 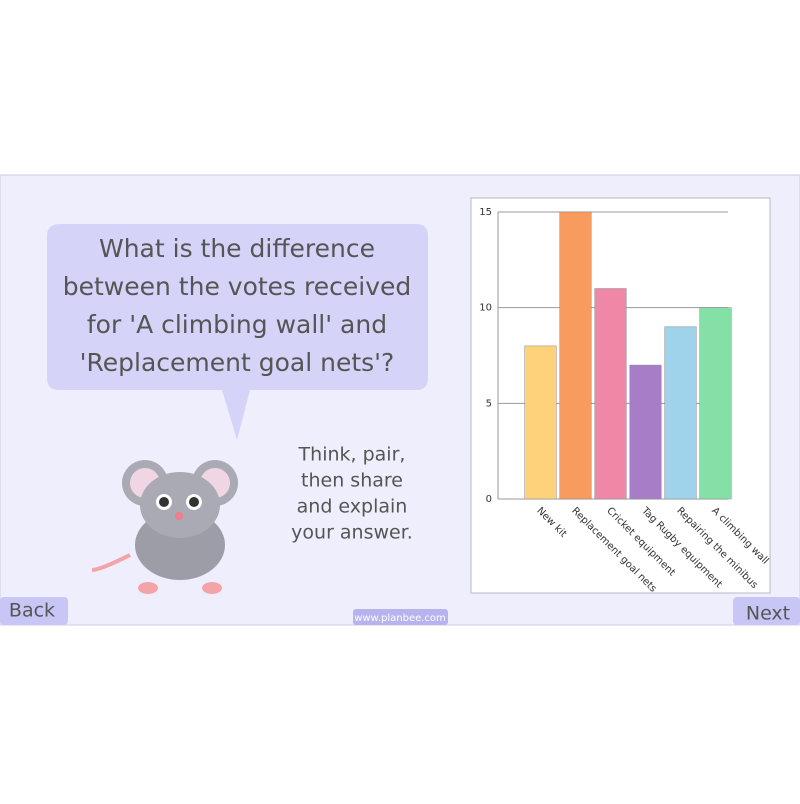 What do you see at coordinates (352, 507) in the screenshot?
I see `prompt-line: and explain` at bounding box center [352, 507].